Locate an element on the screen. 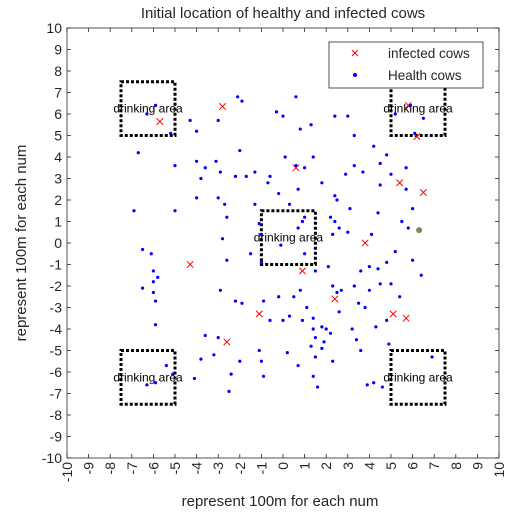 This screenshot has height=512, width=515. x-tick-label: 8 is located at coordinates (456, 466).